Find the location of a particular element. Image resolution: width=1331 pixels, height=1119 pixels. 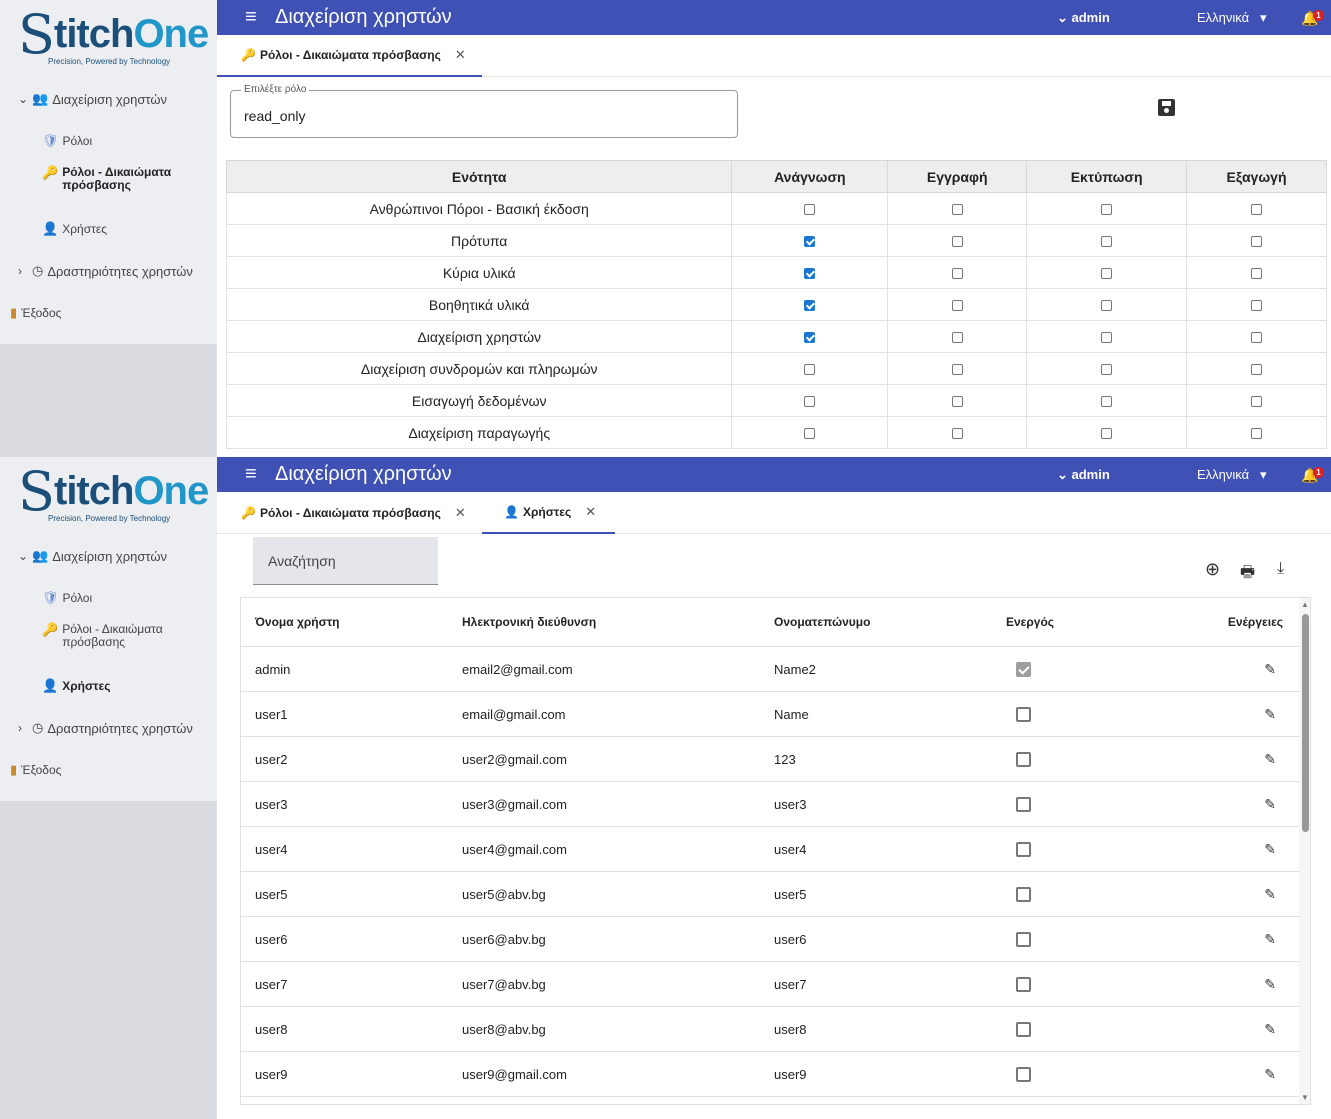

print-icon: 🖶 is located at coordinates (1248, 572).